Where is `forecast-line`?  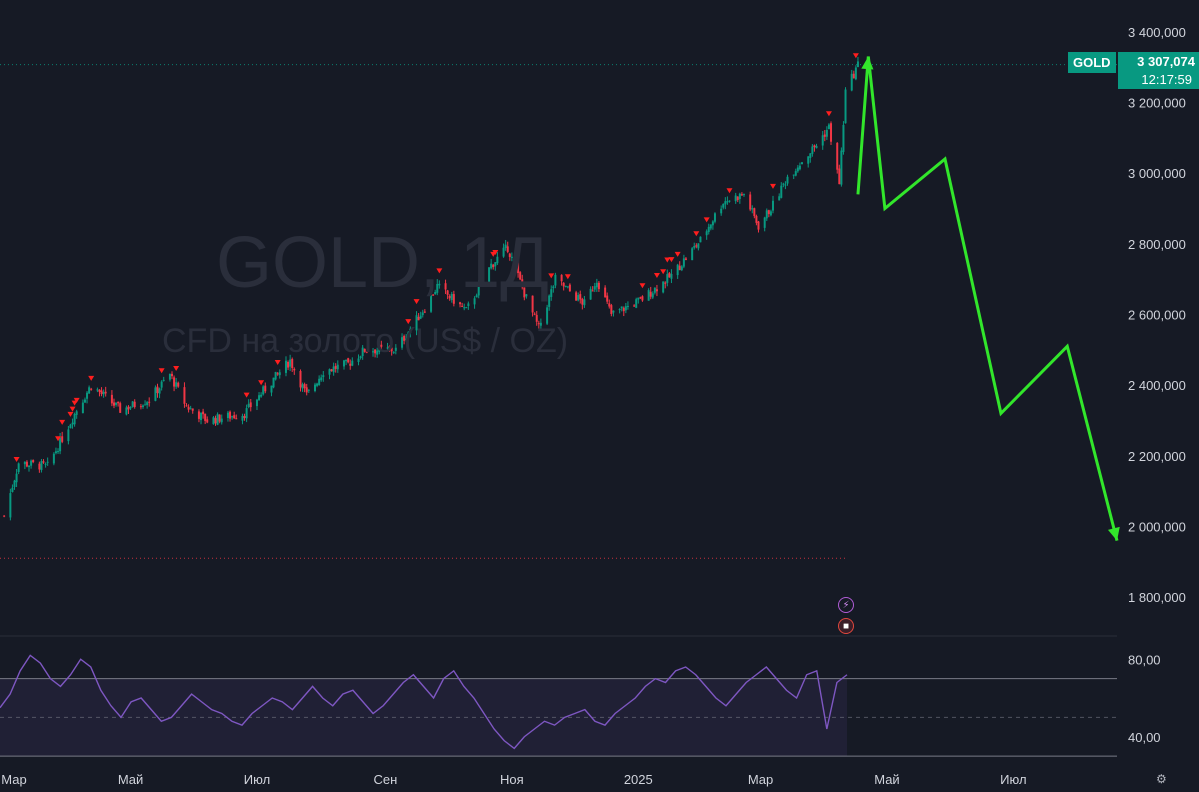 forecast-line is located at coordinates (987, 298).